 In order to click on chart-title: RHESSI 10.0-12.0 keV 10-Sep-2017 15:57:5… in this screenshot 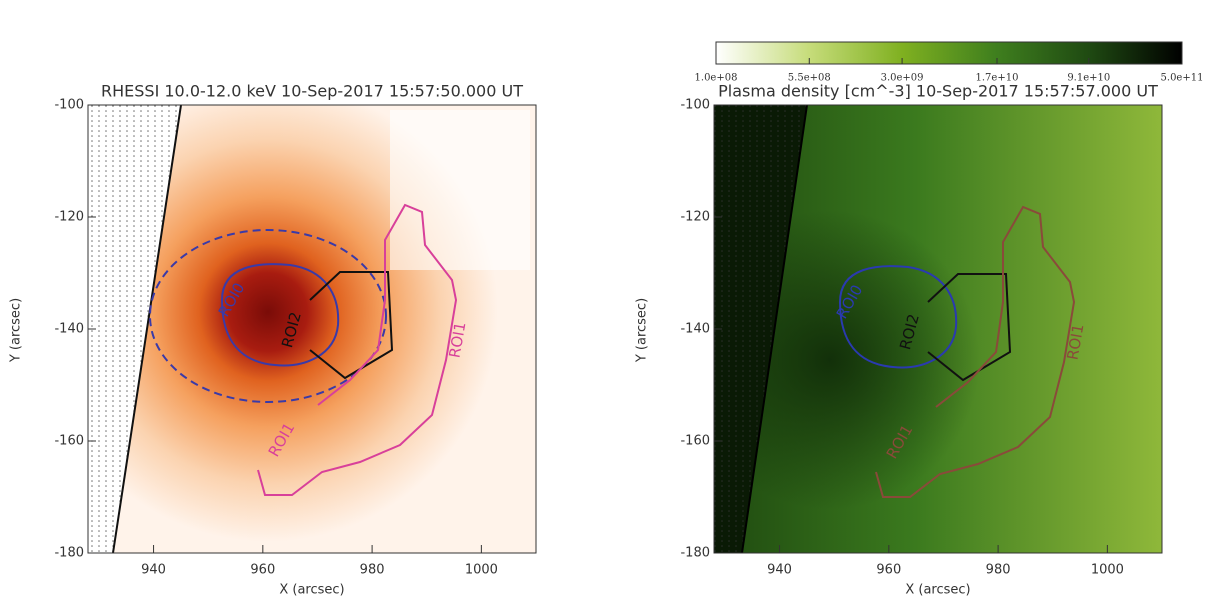, I will do `click(312, 91)`.